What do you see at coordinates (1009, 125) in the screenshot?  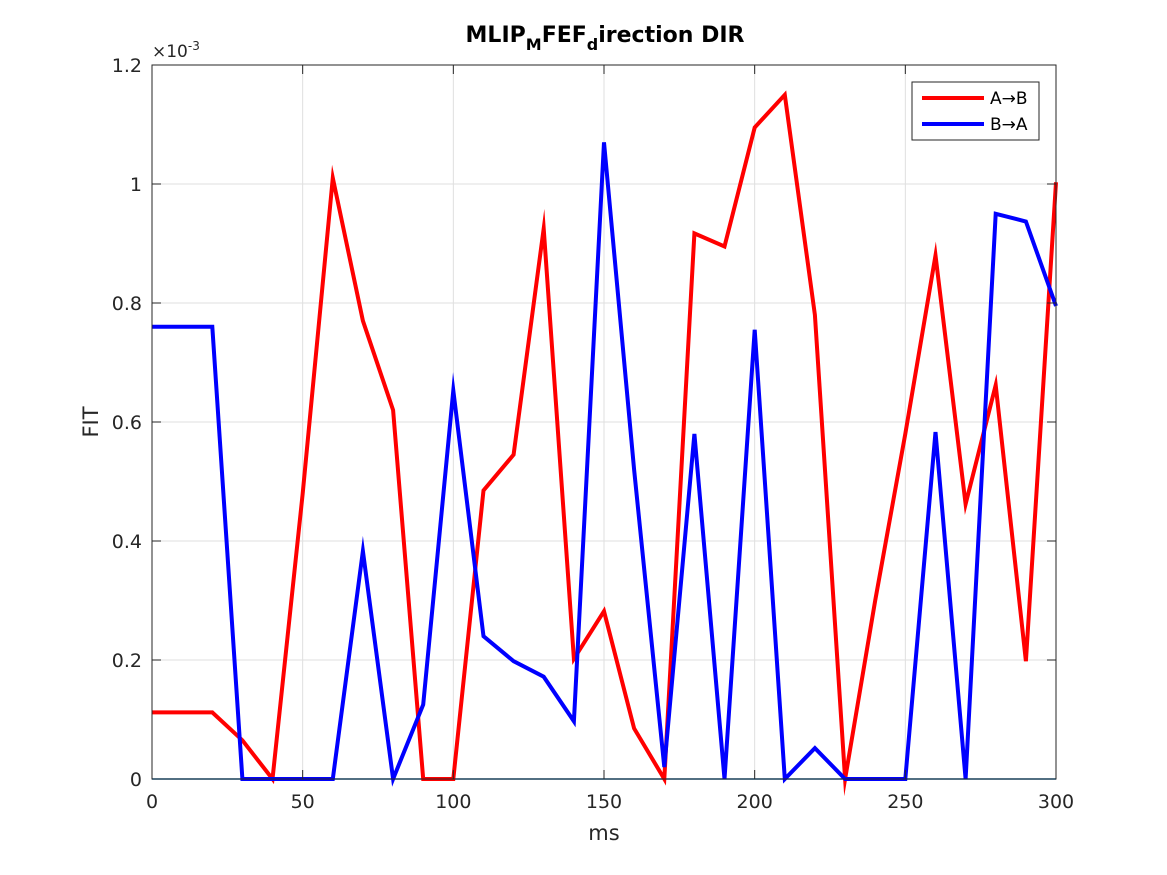 I see `legend-label: B→A` at bounding box center [1009, 125].